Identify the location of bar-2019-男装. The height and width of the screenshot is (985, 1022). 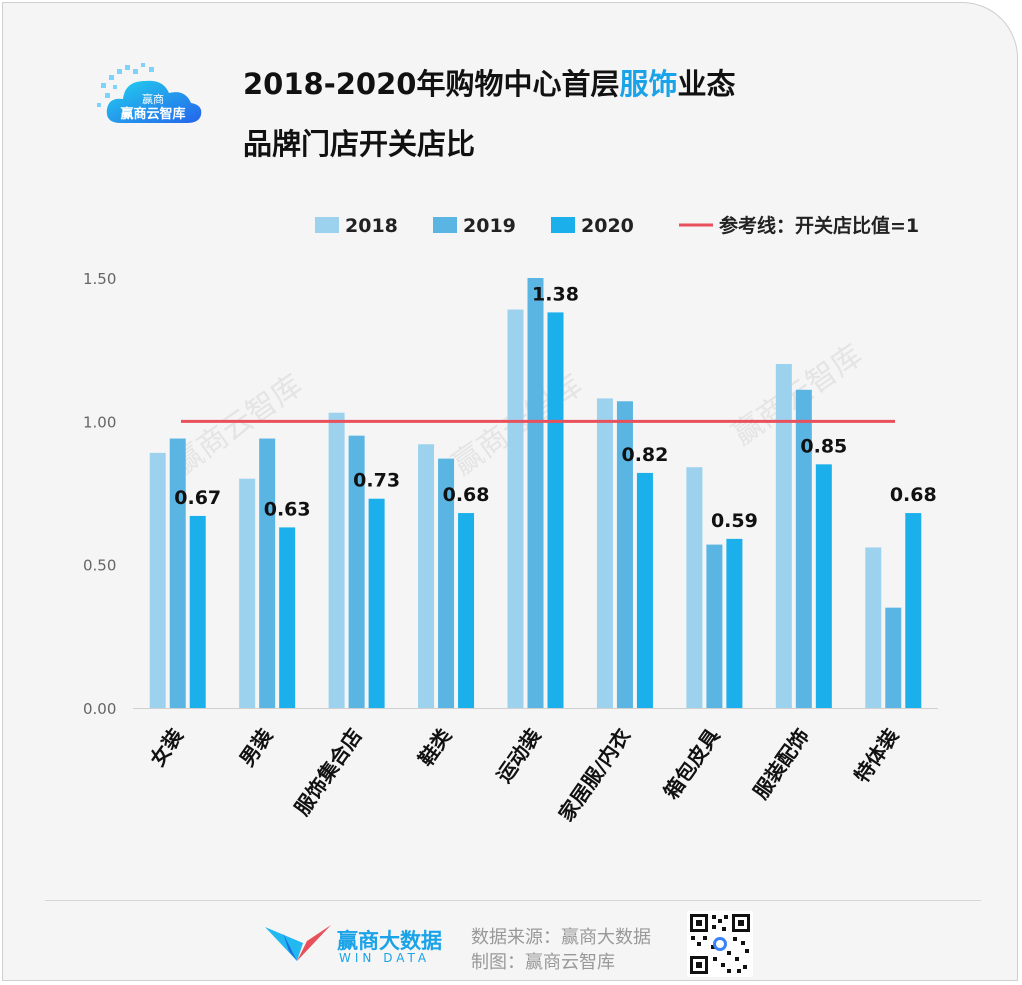
(267, 573).